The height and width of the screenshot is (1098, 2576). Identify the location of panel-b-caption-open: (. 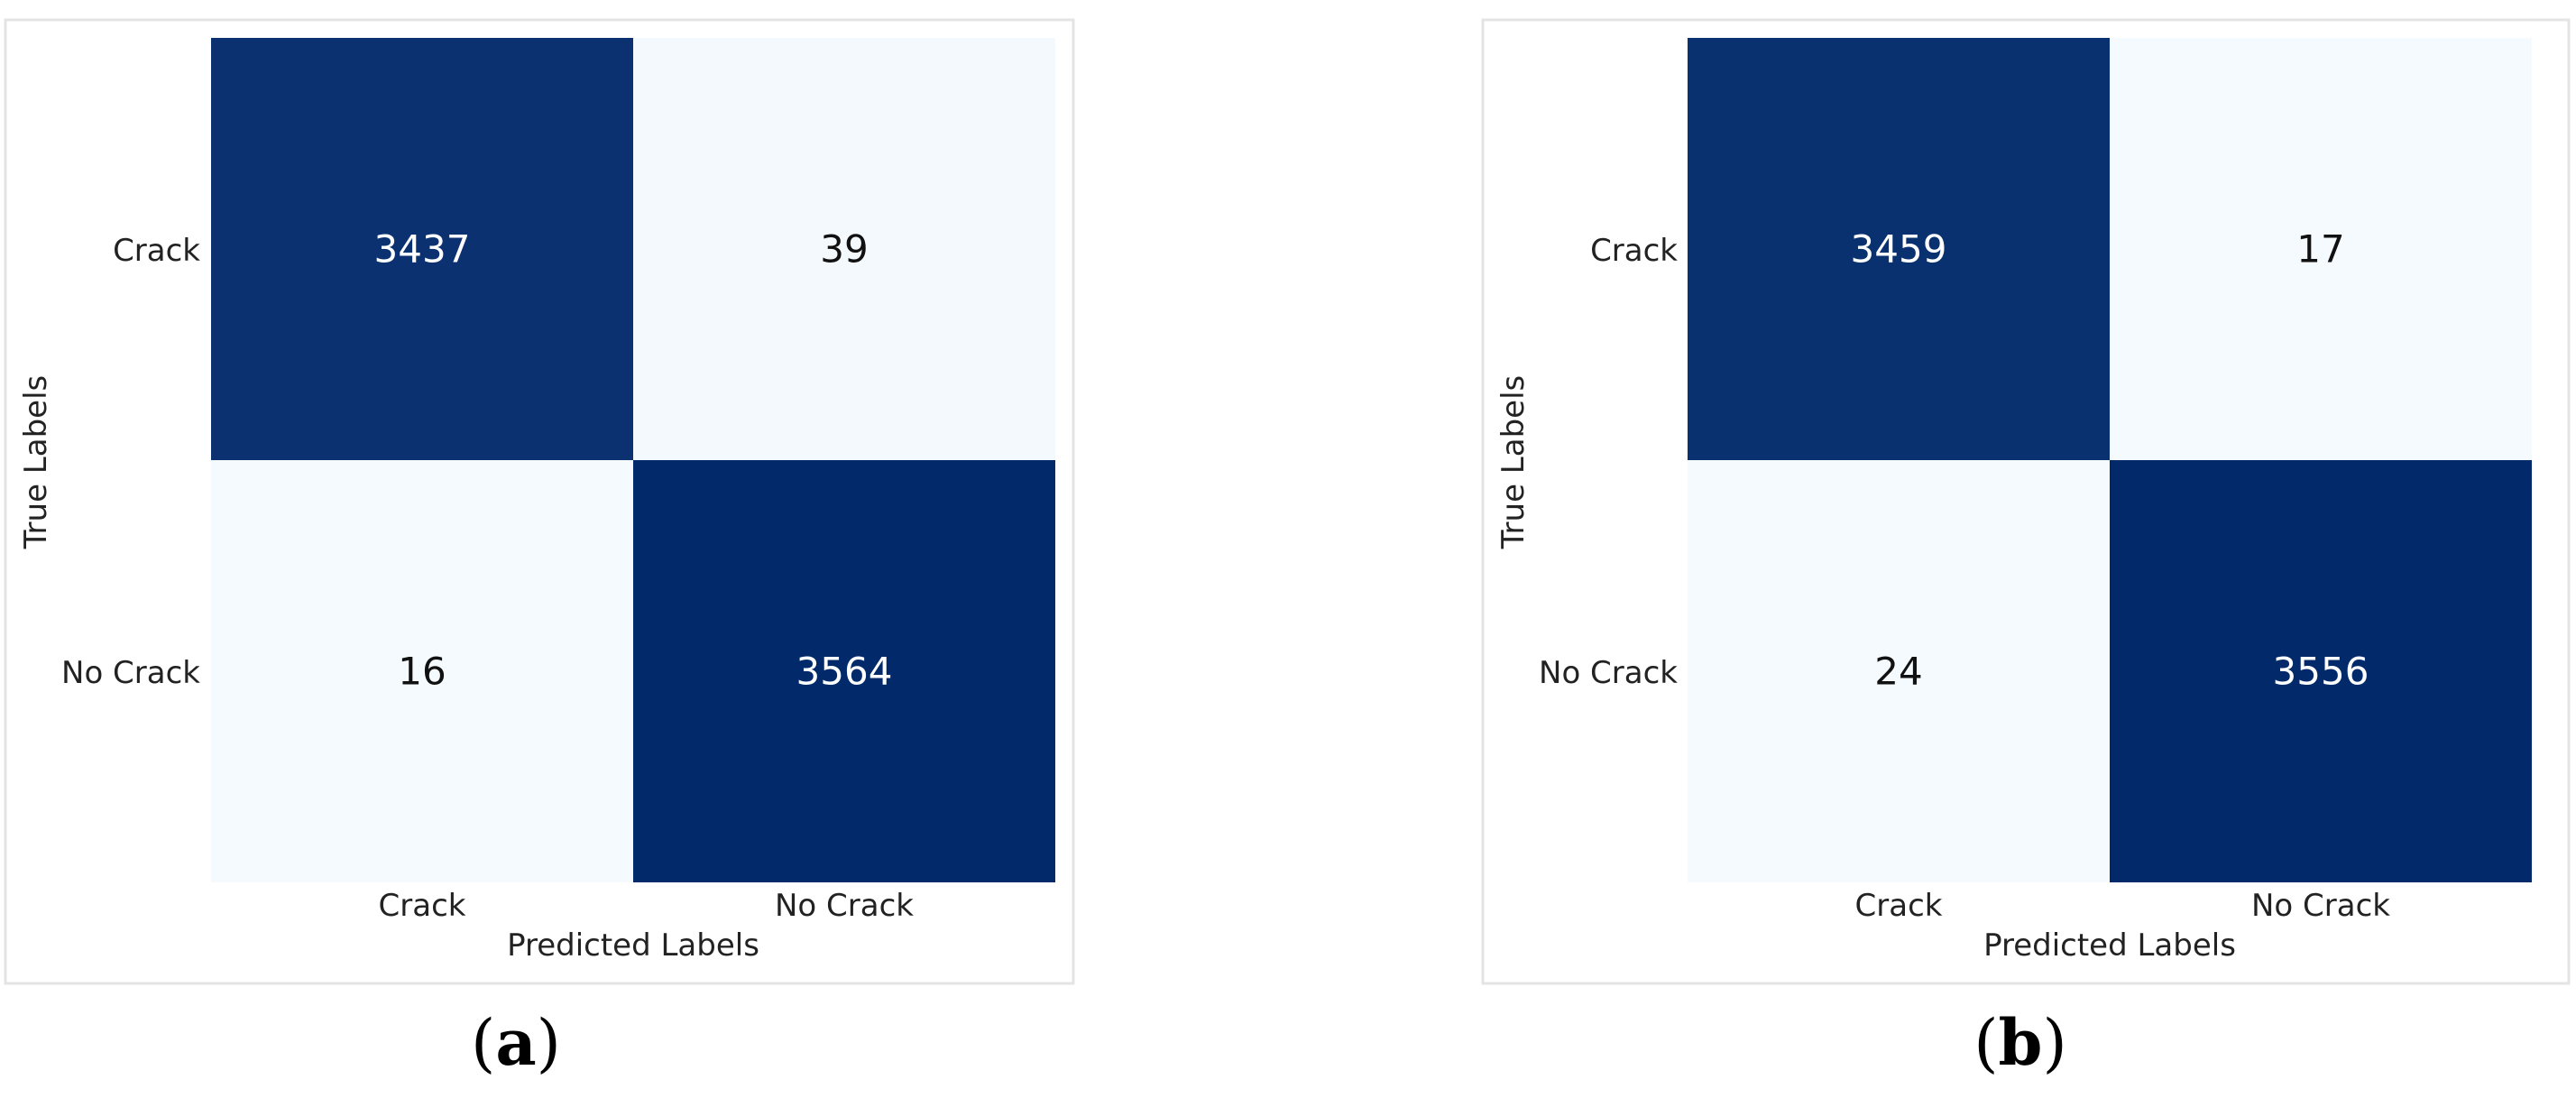
(1986, 1043).